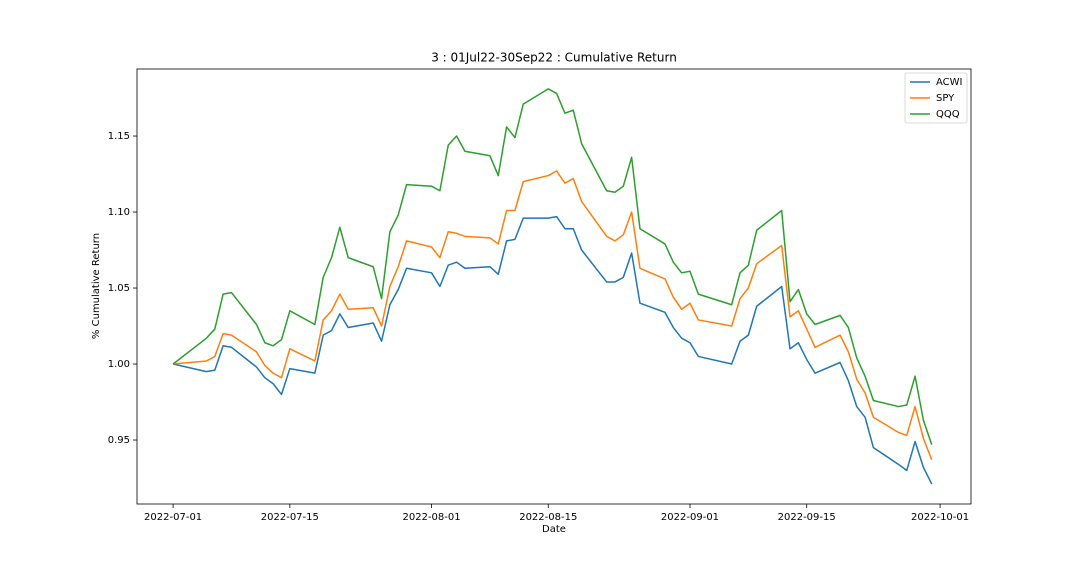  I want to click on x-tick-label: 2022-07-15, so click(290, 517).